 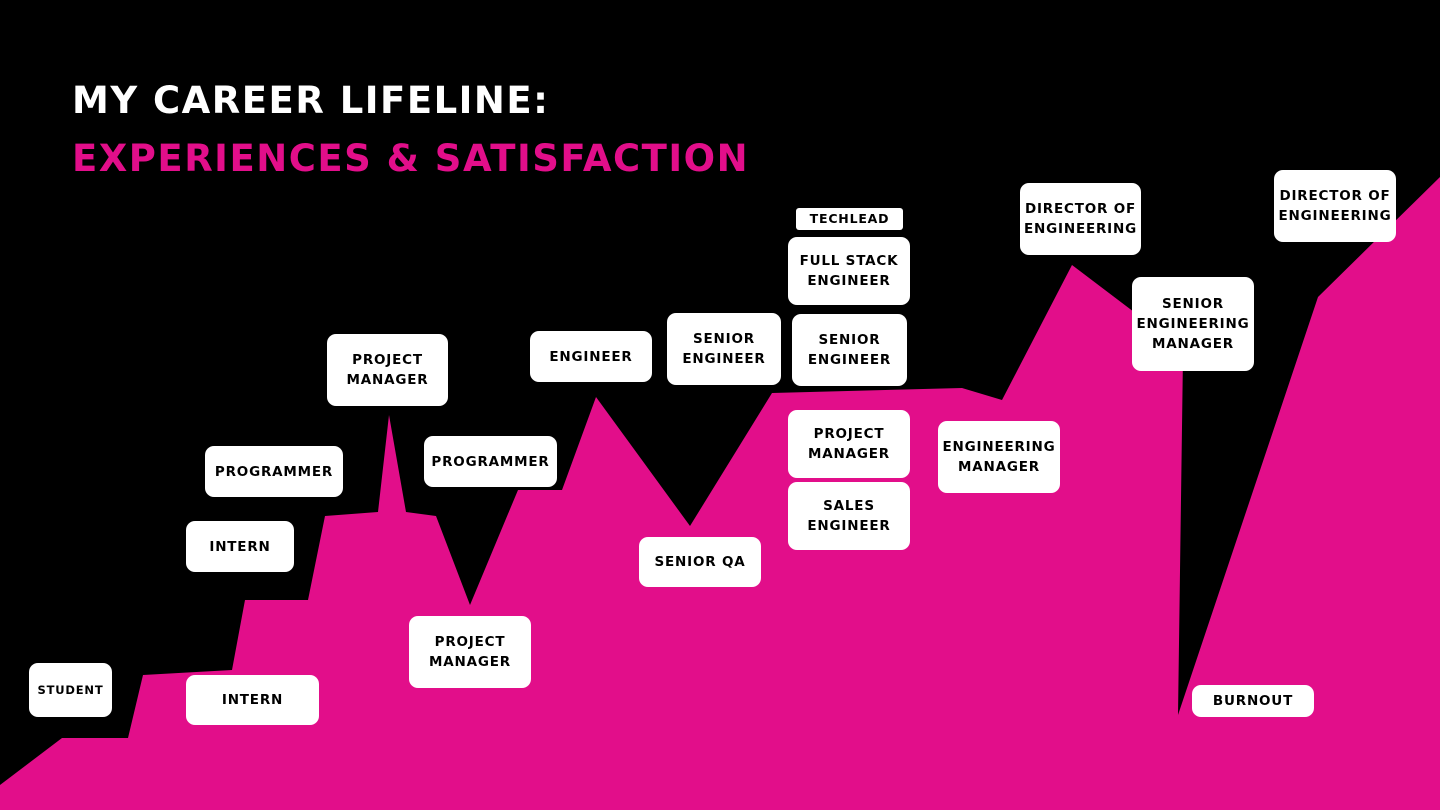 What do you see at coordinates (490, 461) in the screenshot?
I see `role-programmer-2: PROGRAMMER` at bounding box center [490, 461].